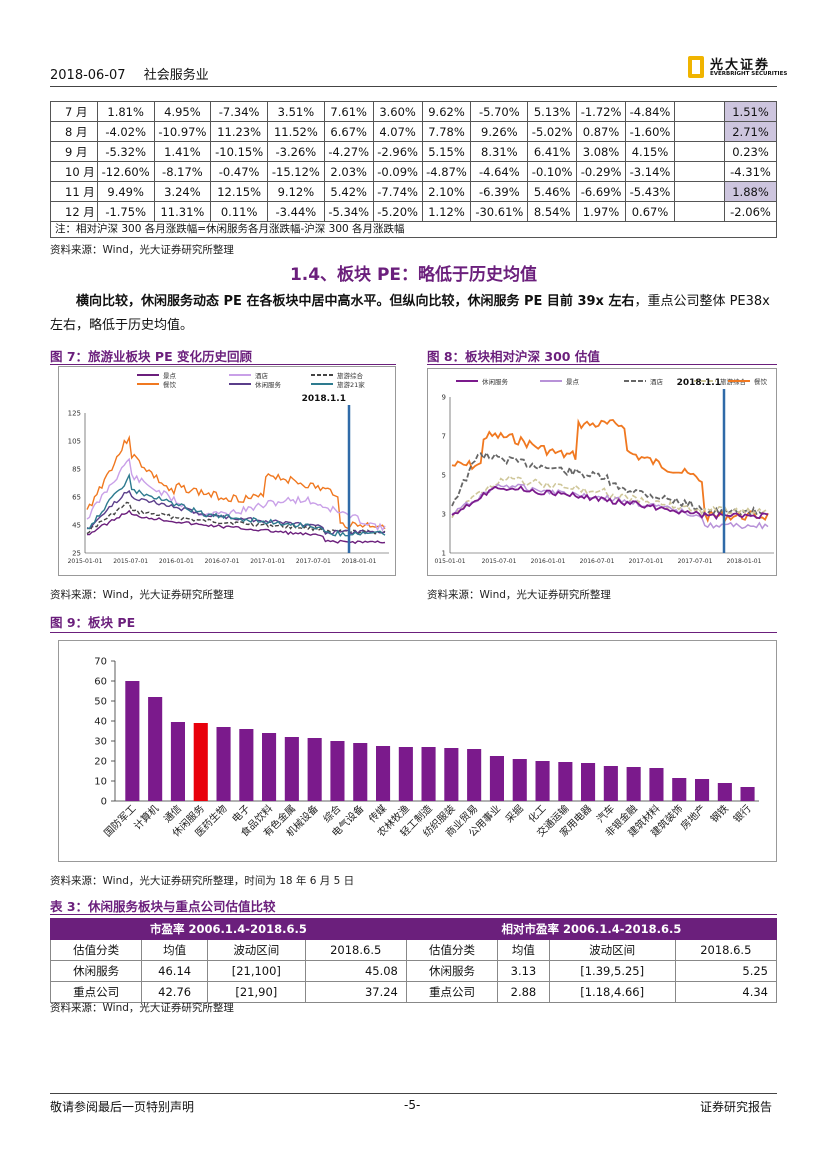  I want to click on value-cell: 5.42%, so click(348, 191).